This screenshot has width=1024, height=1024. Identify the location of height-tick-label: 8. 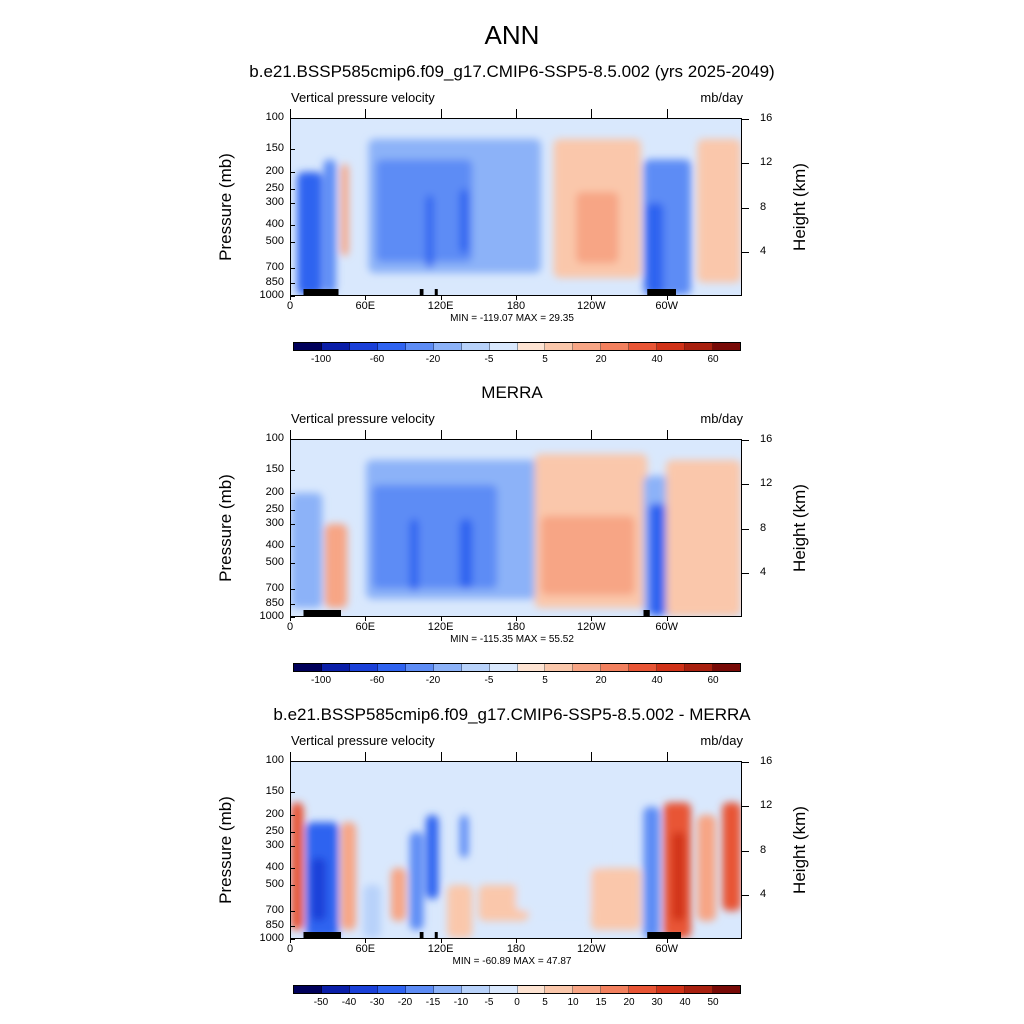
(763, 527).